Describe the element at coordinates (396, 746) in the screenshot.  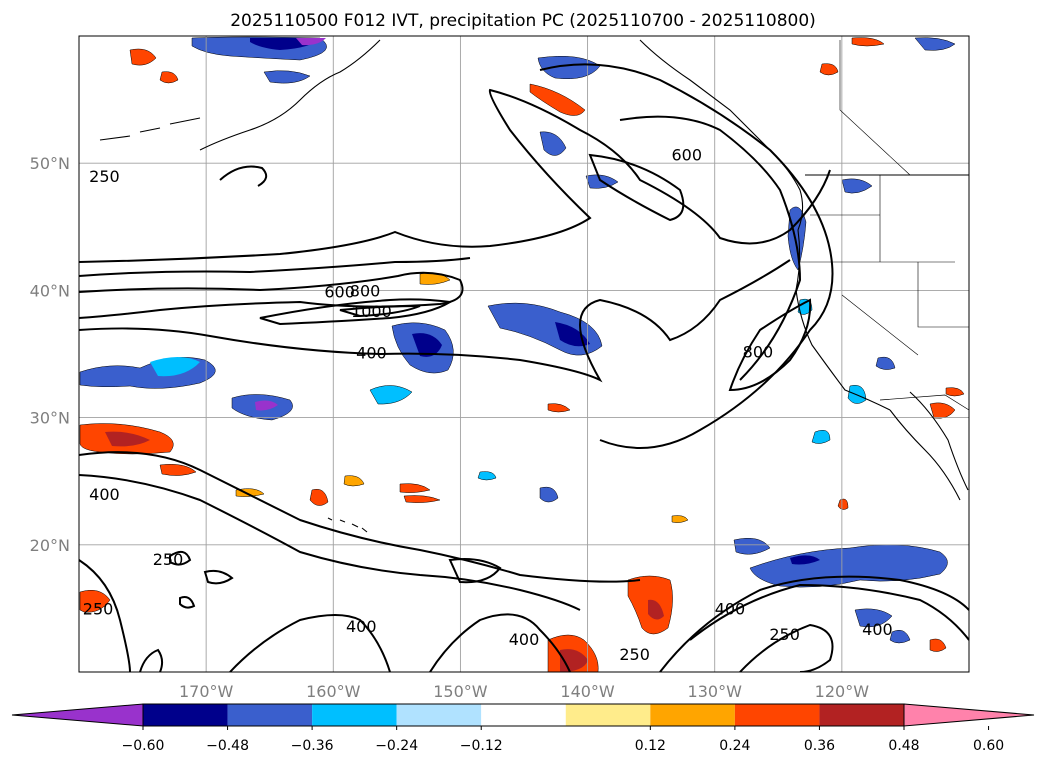
I see `colorbar-tick-label: −0.24` at that location.